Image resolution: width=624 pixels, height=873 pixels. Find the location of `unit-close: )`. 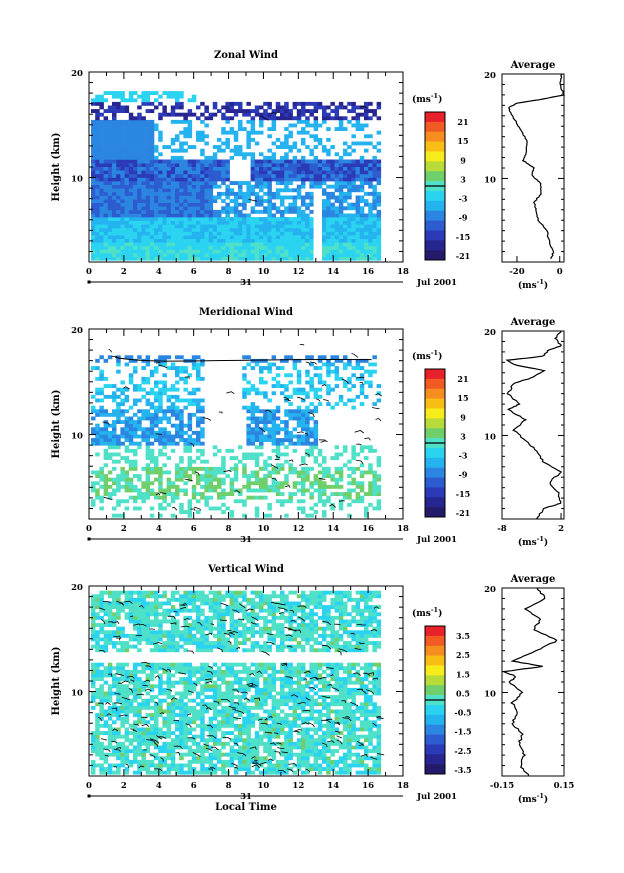

unit-close: ) is located at coordinates (440, 99).